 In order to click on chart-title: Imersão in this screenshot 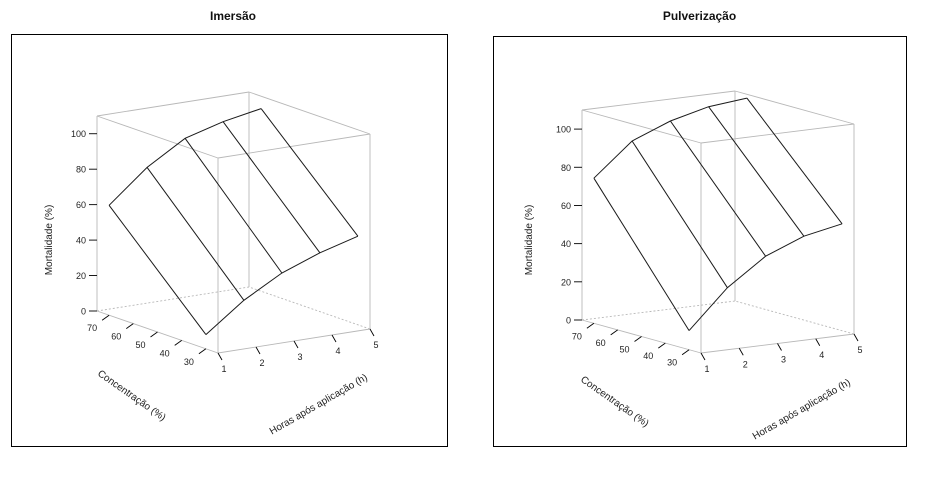, I will do `click(233, 16)`.